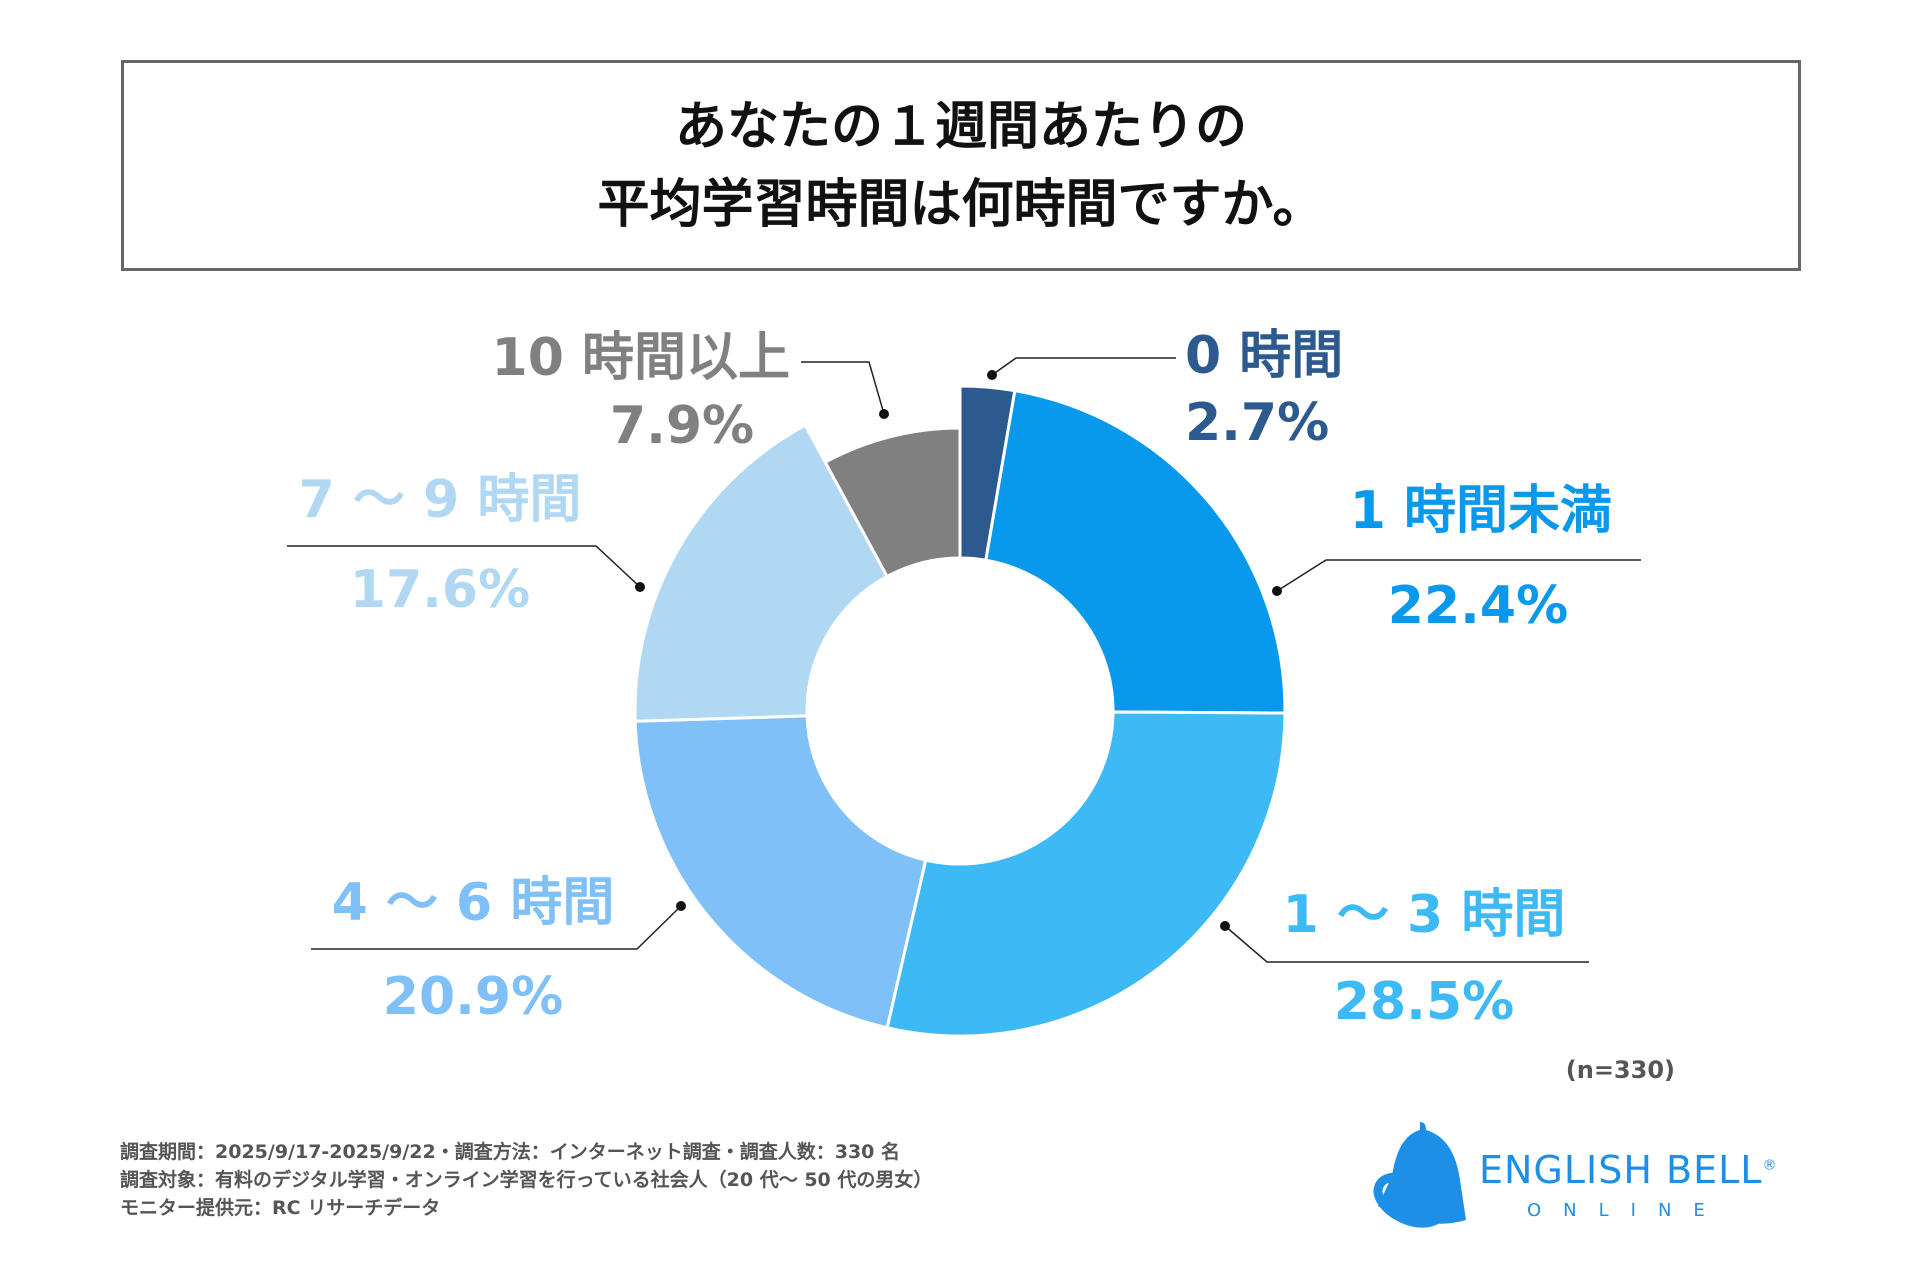 This screenshot has height=1280, width=1920. Describe the element at coordinates (884, 414) in the screenshot. I see `leader-dot-10h` at that location.